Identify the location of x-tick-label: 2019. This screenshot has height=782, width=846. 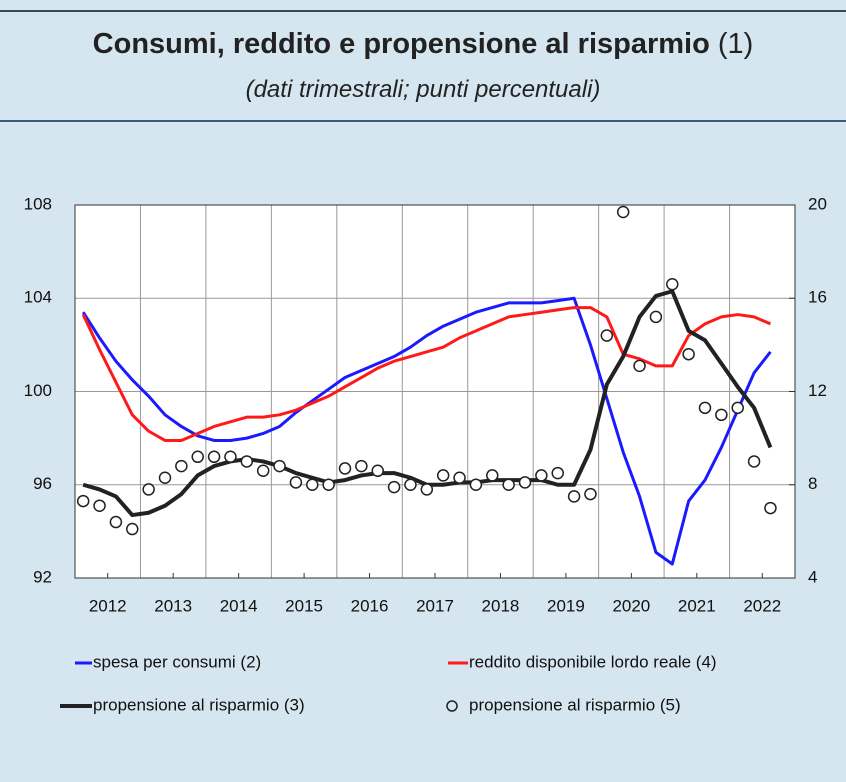
(566, 605).